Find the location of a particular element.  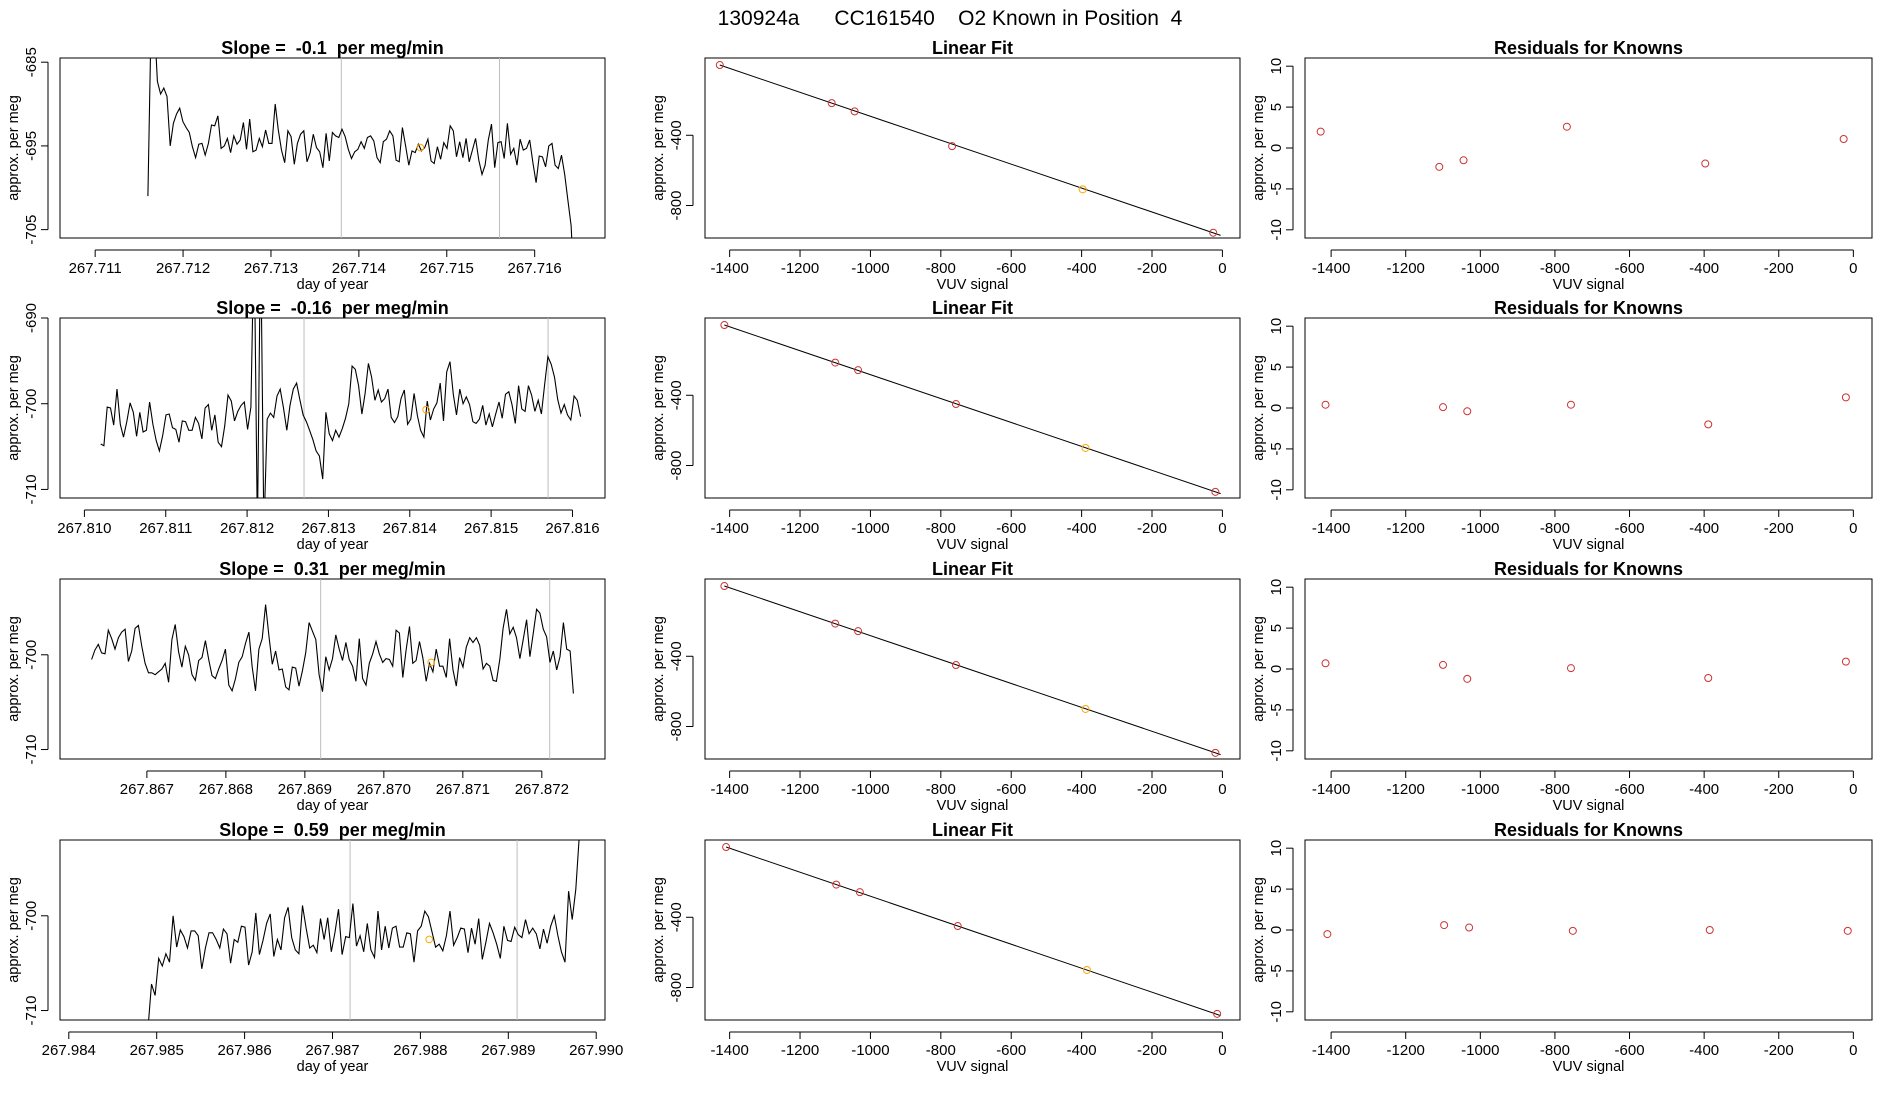

x-tick-label: 267.872 is located at coordinates (542, 789).